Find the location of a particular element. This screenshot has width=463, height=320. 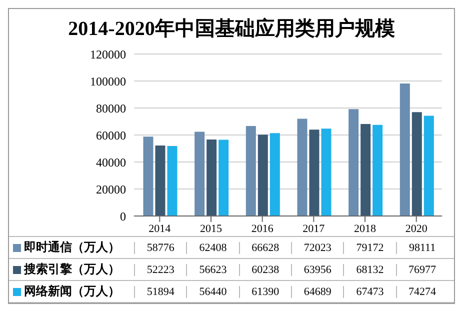

data-label: 56440 is located at coordinates (212, 292).